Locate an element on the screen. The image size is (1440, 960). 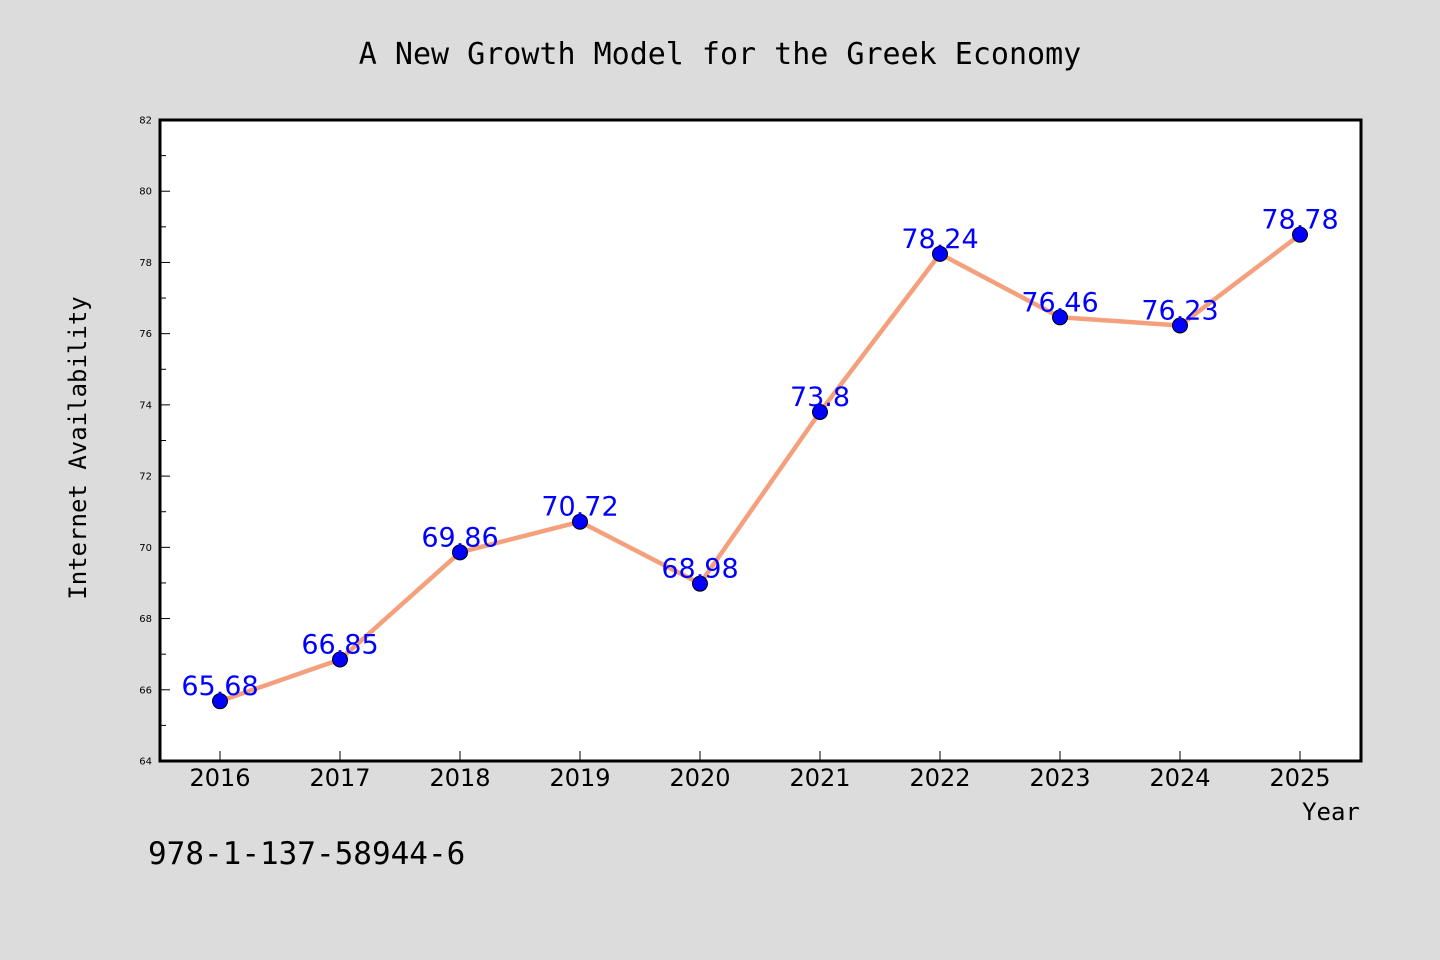
data-label: 73.8 is located at coordinates (820, 397).